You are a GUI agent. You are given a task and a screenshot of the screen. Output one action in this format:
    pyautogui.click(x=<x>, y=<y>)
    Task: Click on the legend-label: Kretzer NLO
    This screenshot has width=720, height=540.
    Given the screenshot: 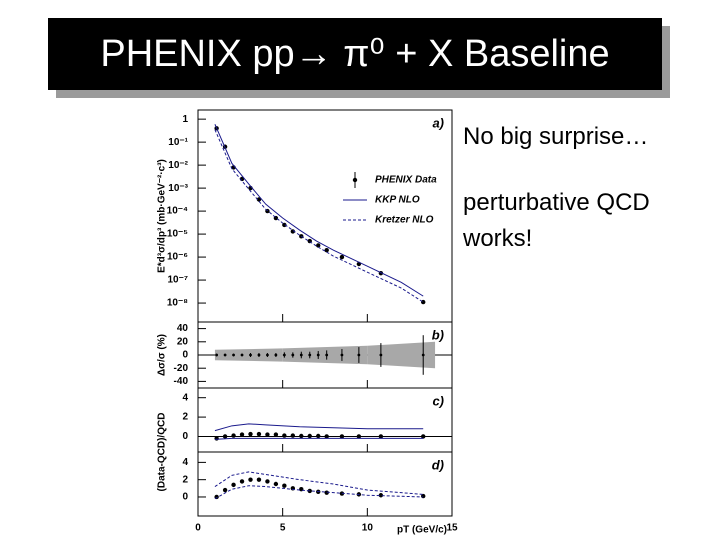 What is the action you would take?
    pyautogui.click(x=404, y=220)
    